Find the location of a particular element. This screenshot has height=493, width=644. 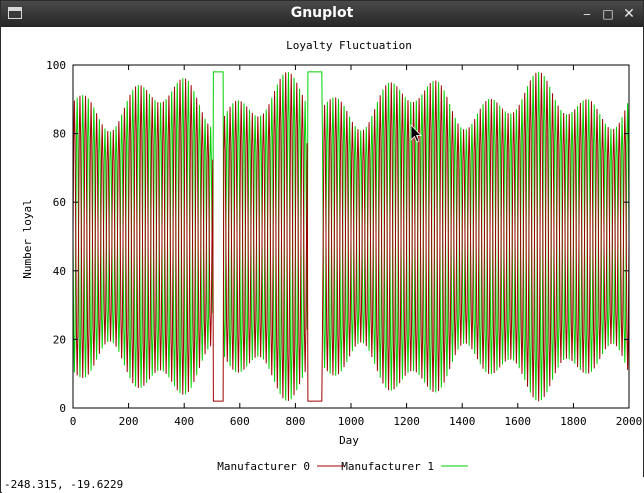

legend-label: Manufacturer 0 is located at coordinates (263, 466).